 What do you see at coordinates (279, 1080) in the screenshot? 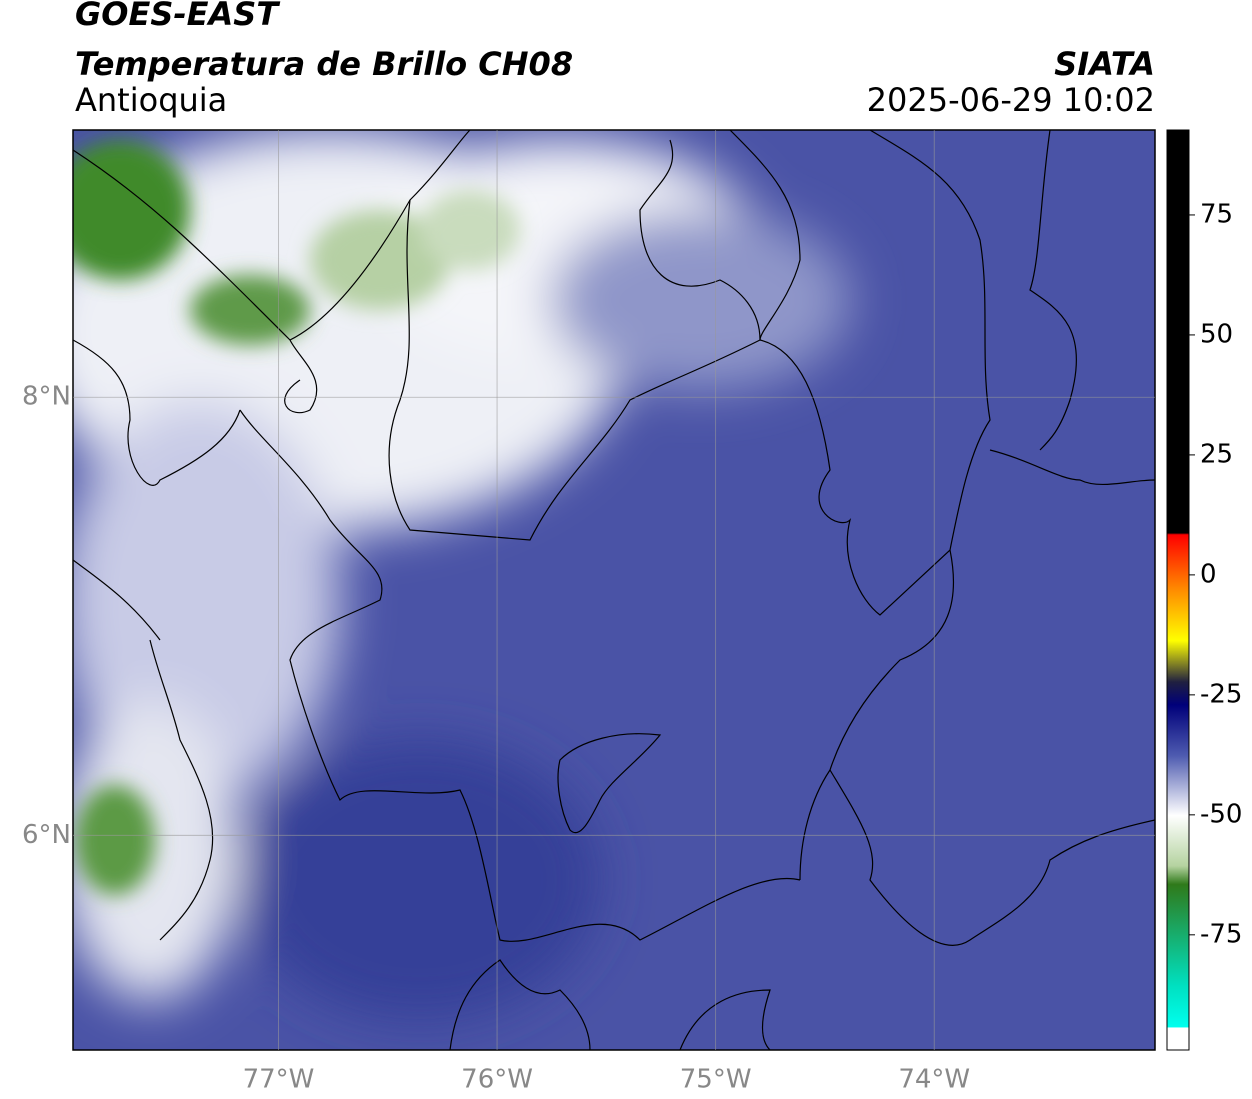
I see `x-tick-label: 77°W` at bounding box center [279, 1080].